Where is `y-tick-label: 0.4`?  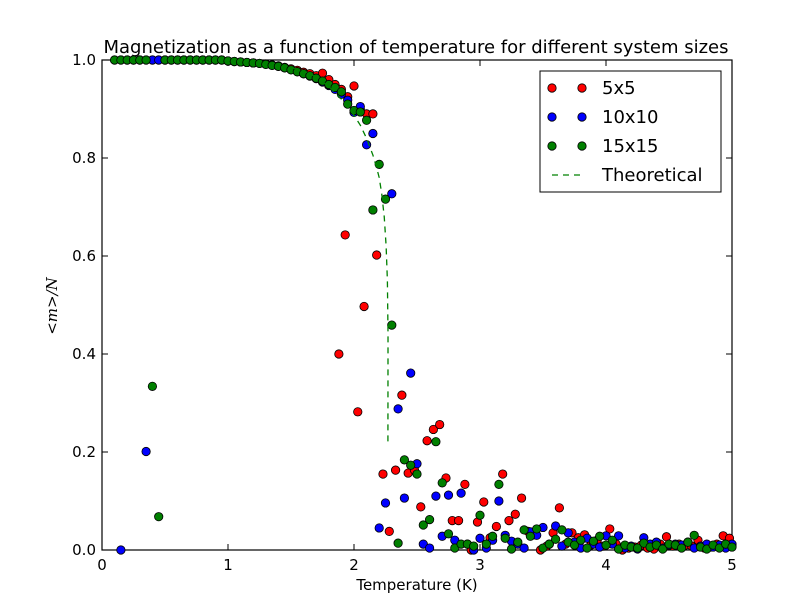 y-tick-label: 0.4 is located at coordinates (84, 354).